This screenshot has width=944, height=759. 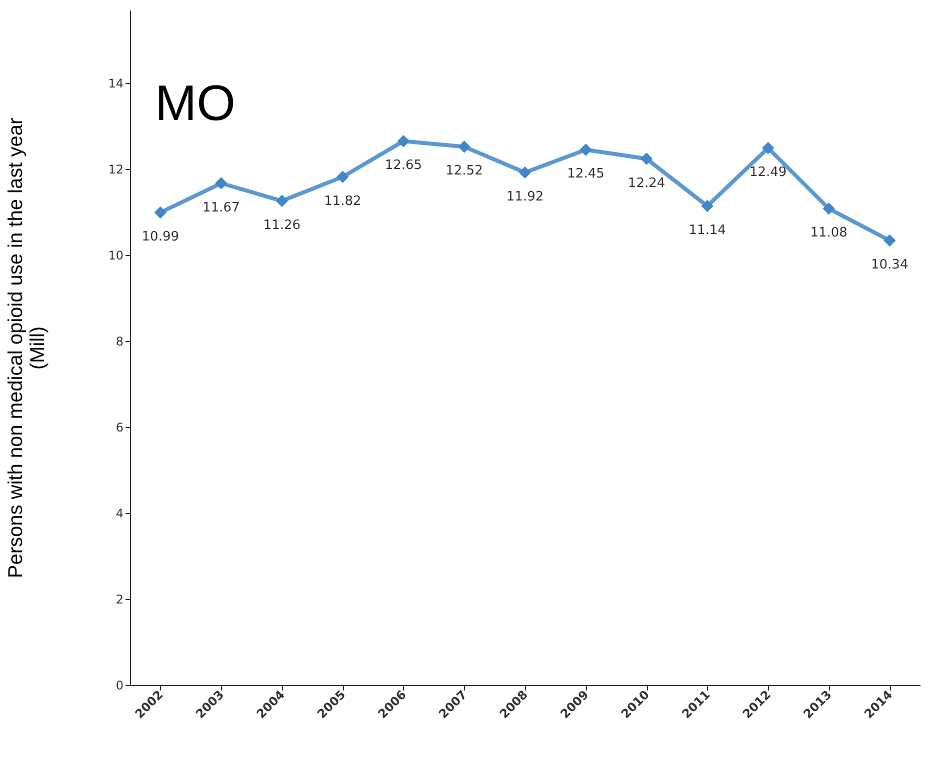 I want to click on data-label: 11.08, so click(x=829, y=233).